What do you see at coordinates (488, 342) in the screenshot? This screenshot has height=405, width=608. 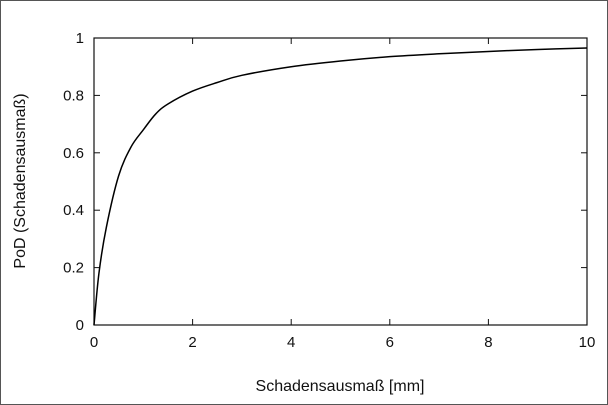 I see `x-tick-label: 8` at bounding box center [488, 342].